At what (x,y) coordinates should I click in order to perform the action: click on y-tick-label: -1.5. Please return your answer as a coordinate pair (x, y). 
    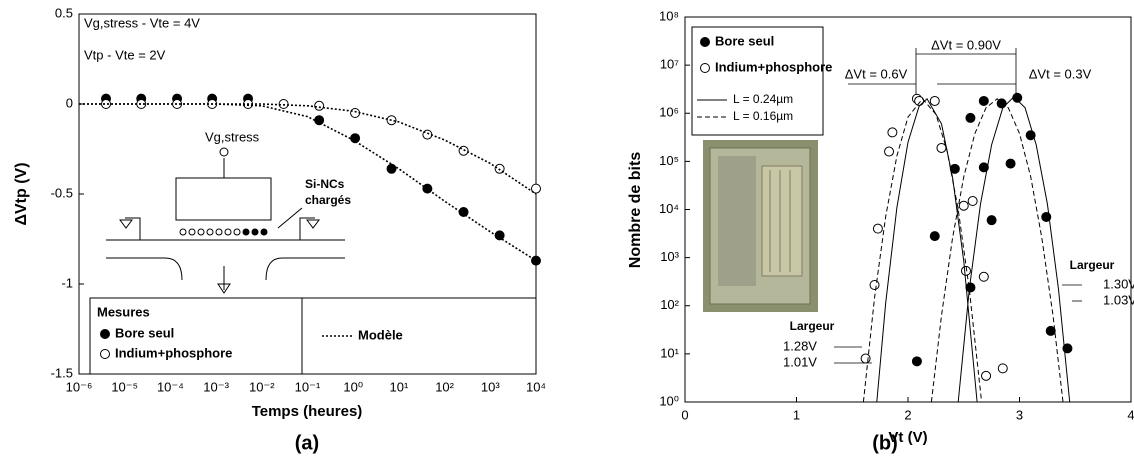
    Looking at the image, I should click on (62, 372).